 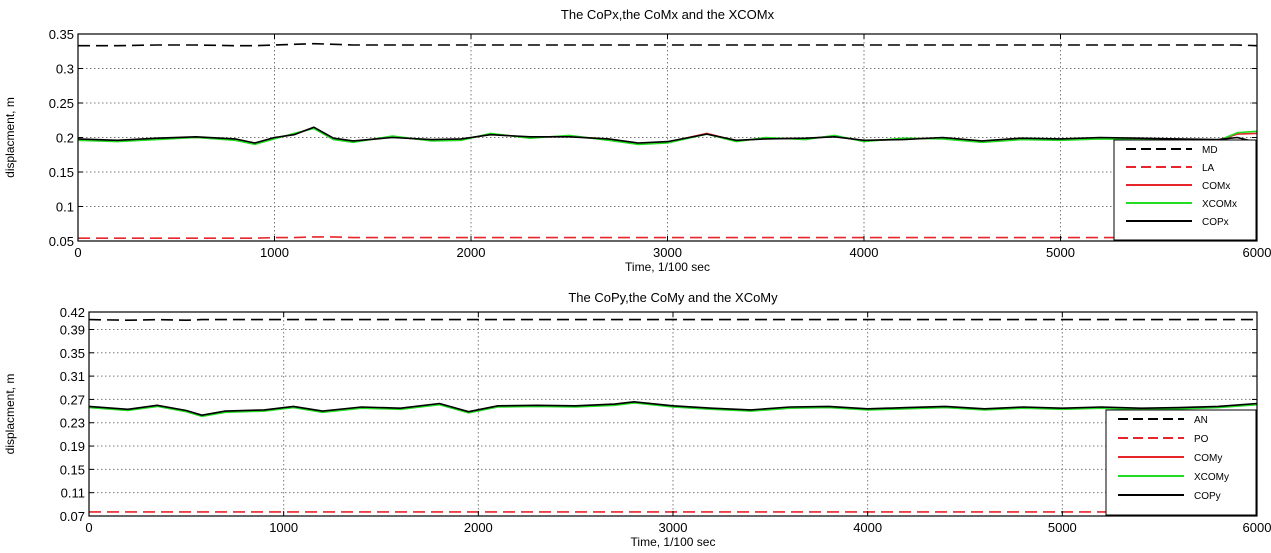 What do you see at coordinates (1210, 150) in the screenshot?
I see `legend-label-md: MD` at bounding box center [1210, 150].